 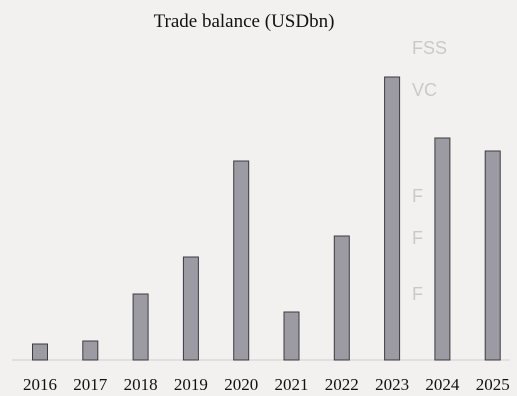 What do you see at coordinates (291, 336) in the screenshot?
I see `bar-2021` at bounding box center [291, 336].